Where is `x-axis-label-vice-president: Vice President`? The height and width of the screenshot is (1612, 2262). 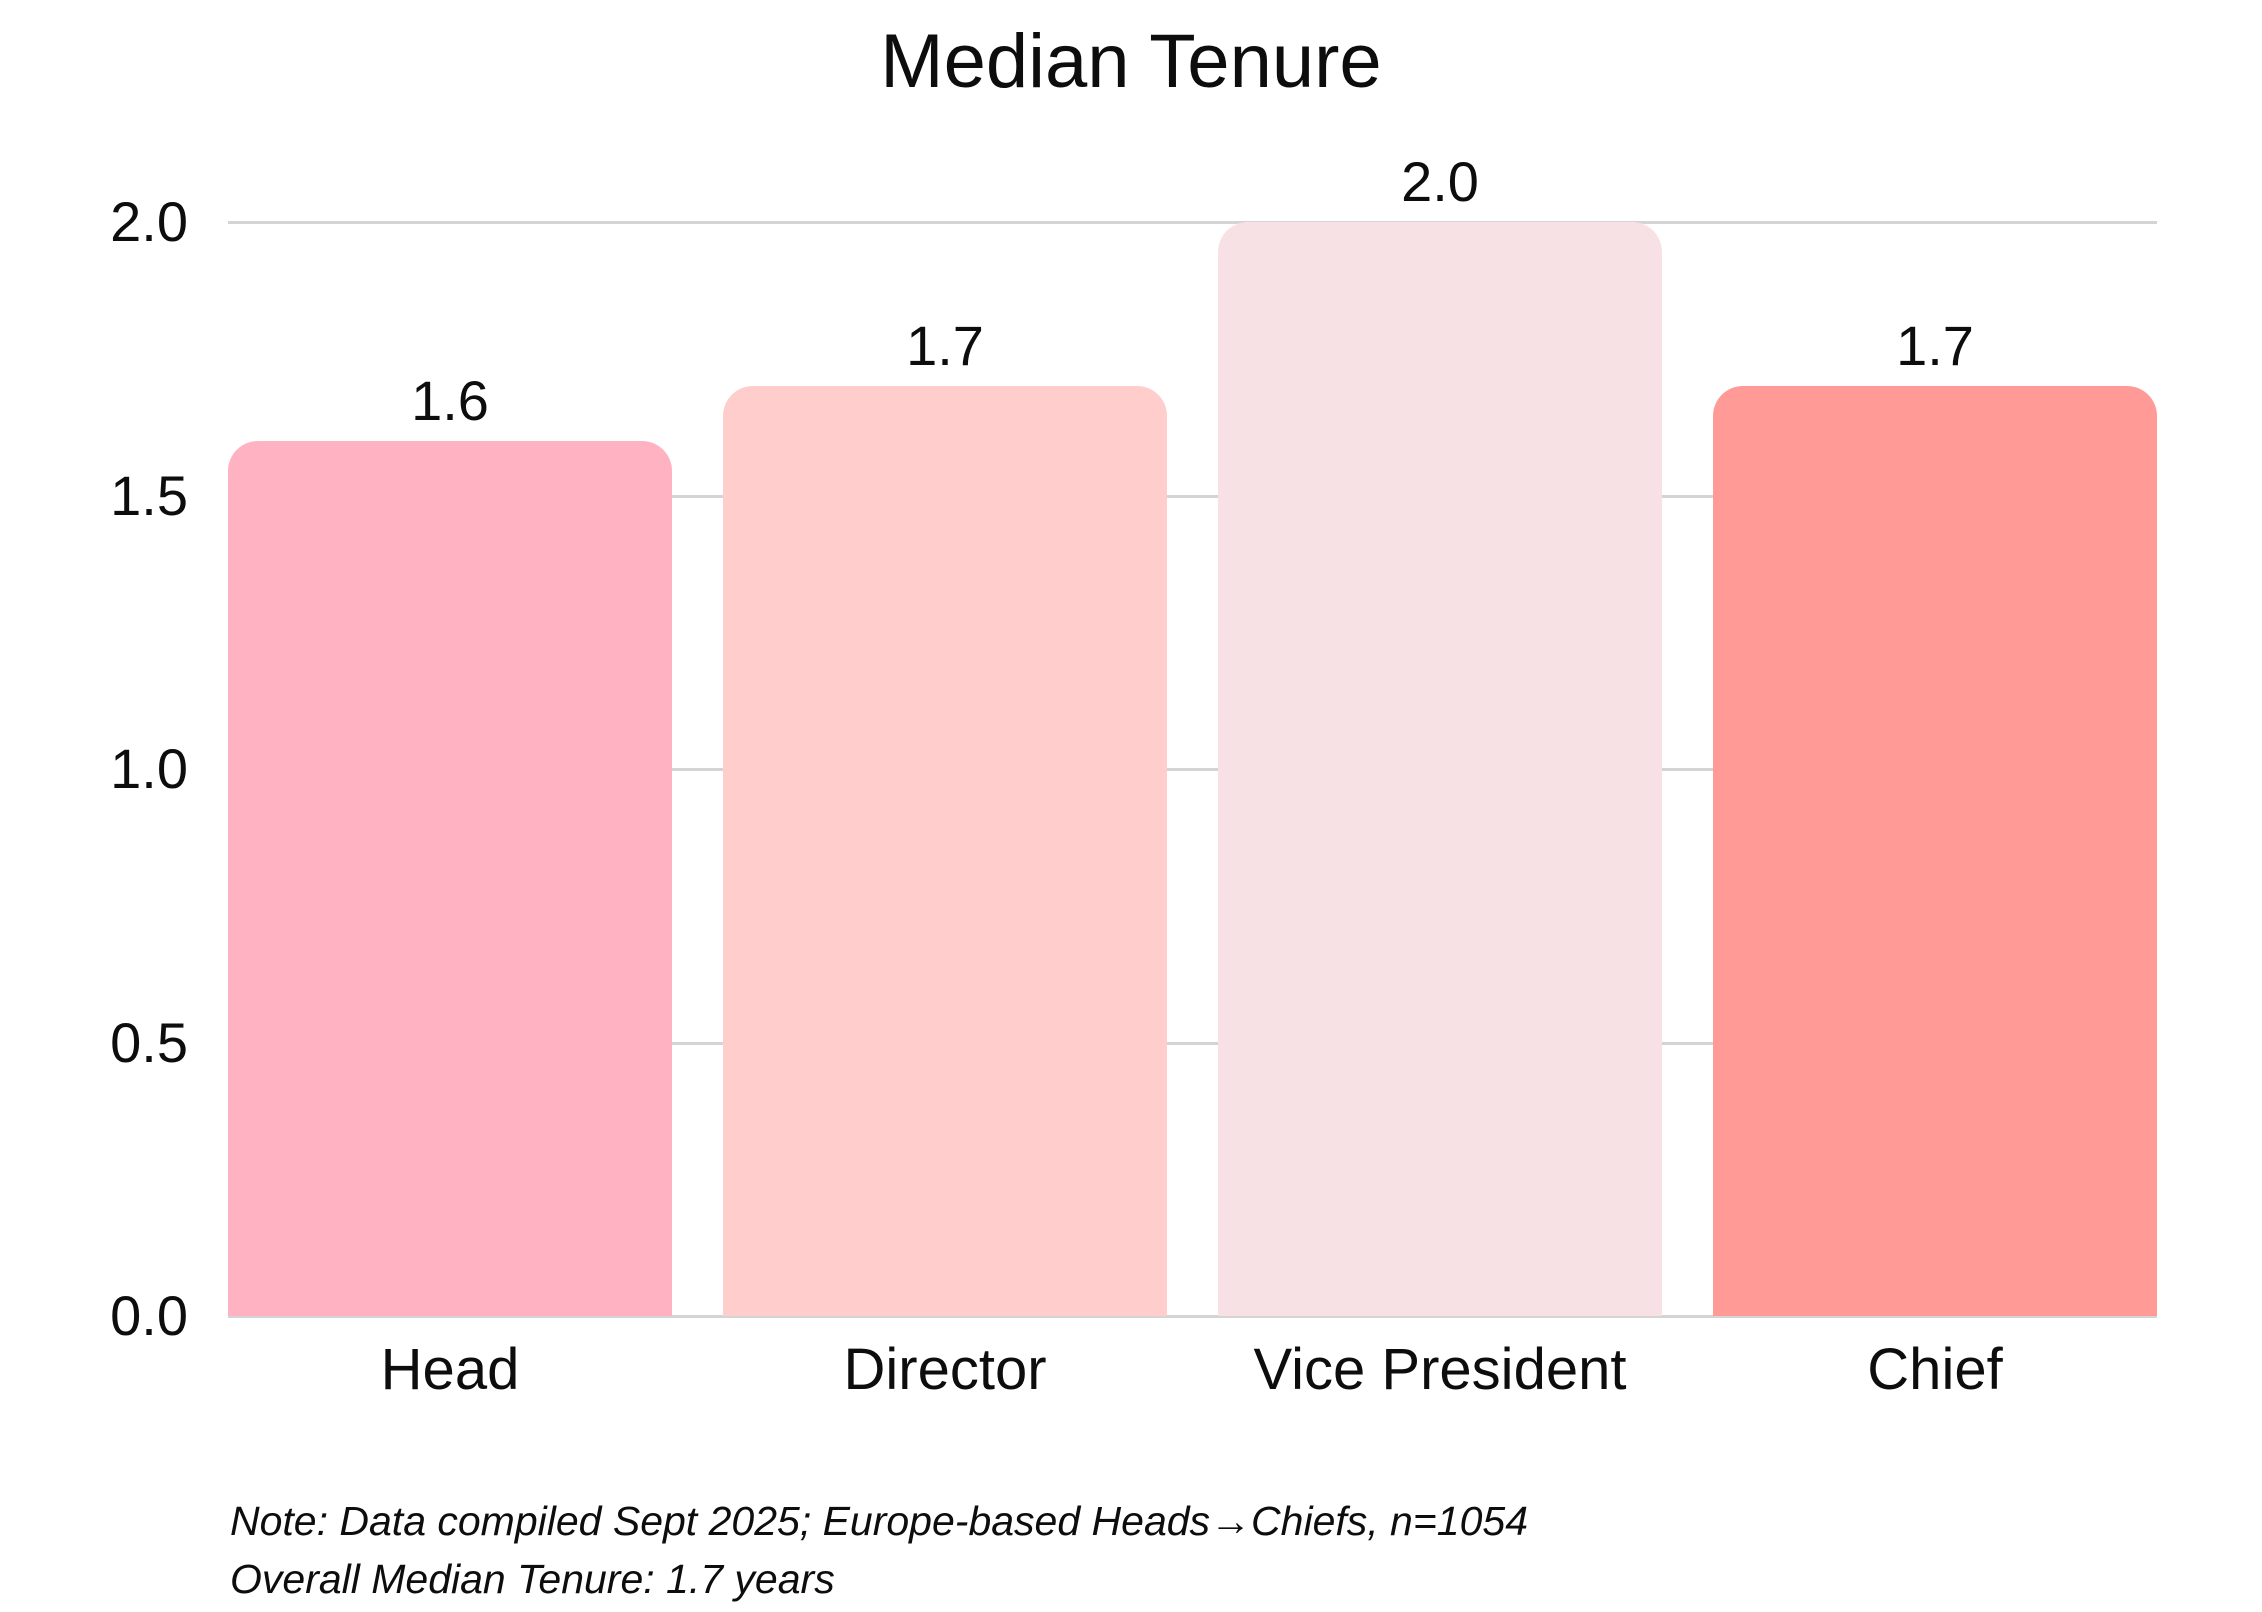 x-axis-label-vice-president: Vice President is located at coordinates (1440, 1369).